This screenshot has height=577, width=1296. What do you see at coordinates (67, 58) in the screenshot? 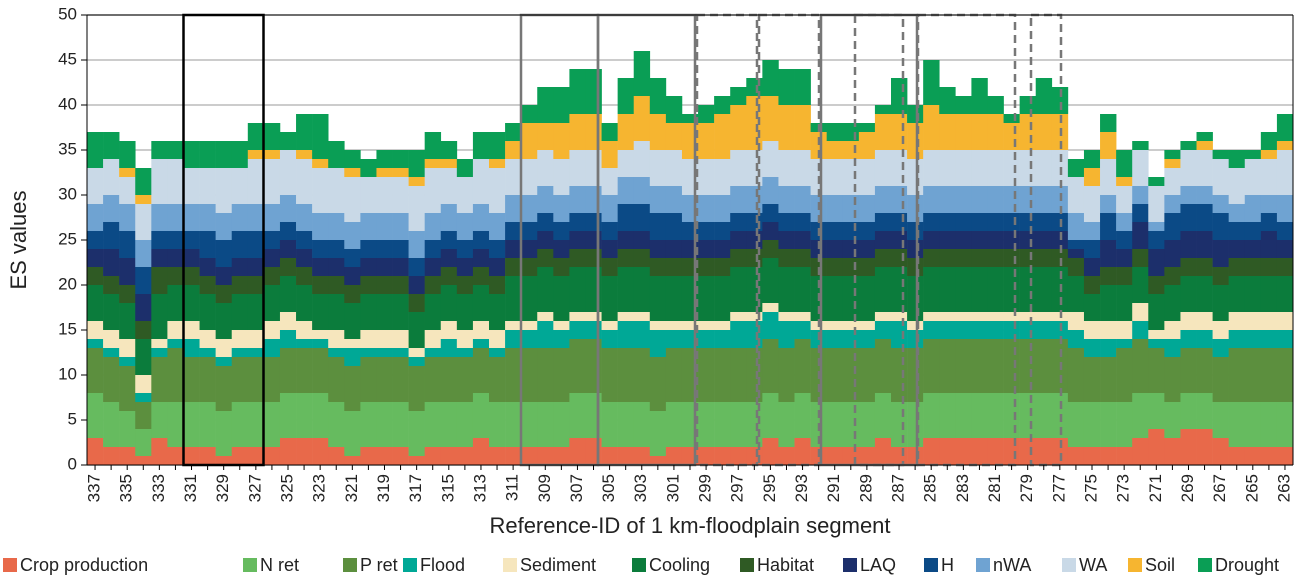
I see `y-tick-label: 45` at bounding box center [67, 58].